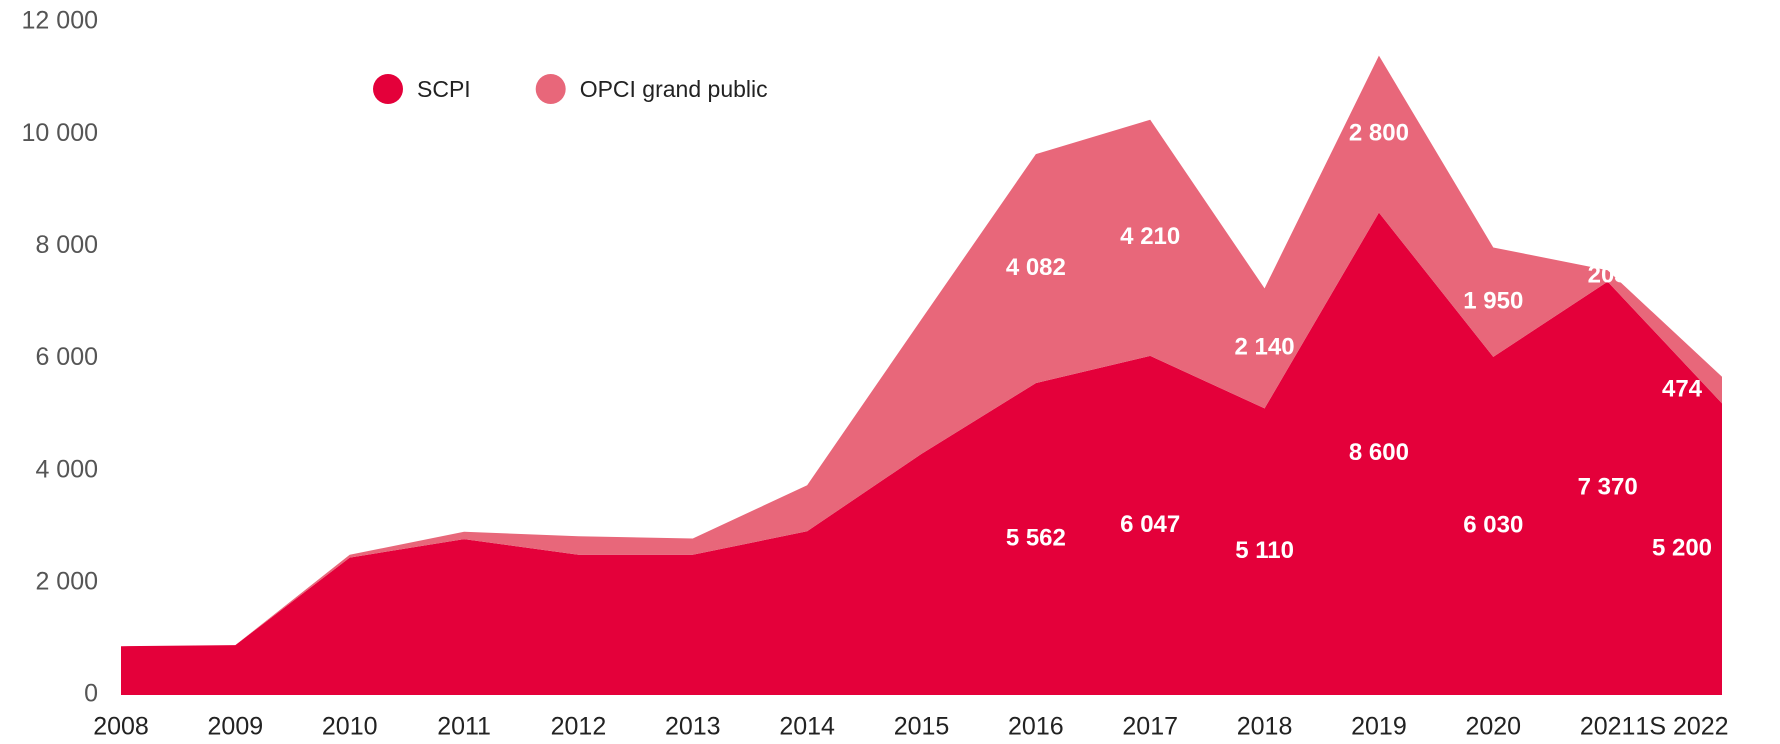  Describe the element at coordinates (60, 21) in the screenshot. I see `y-tick-label: 12 000` at that location.